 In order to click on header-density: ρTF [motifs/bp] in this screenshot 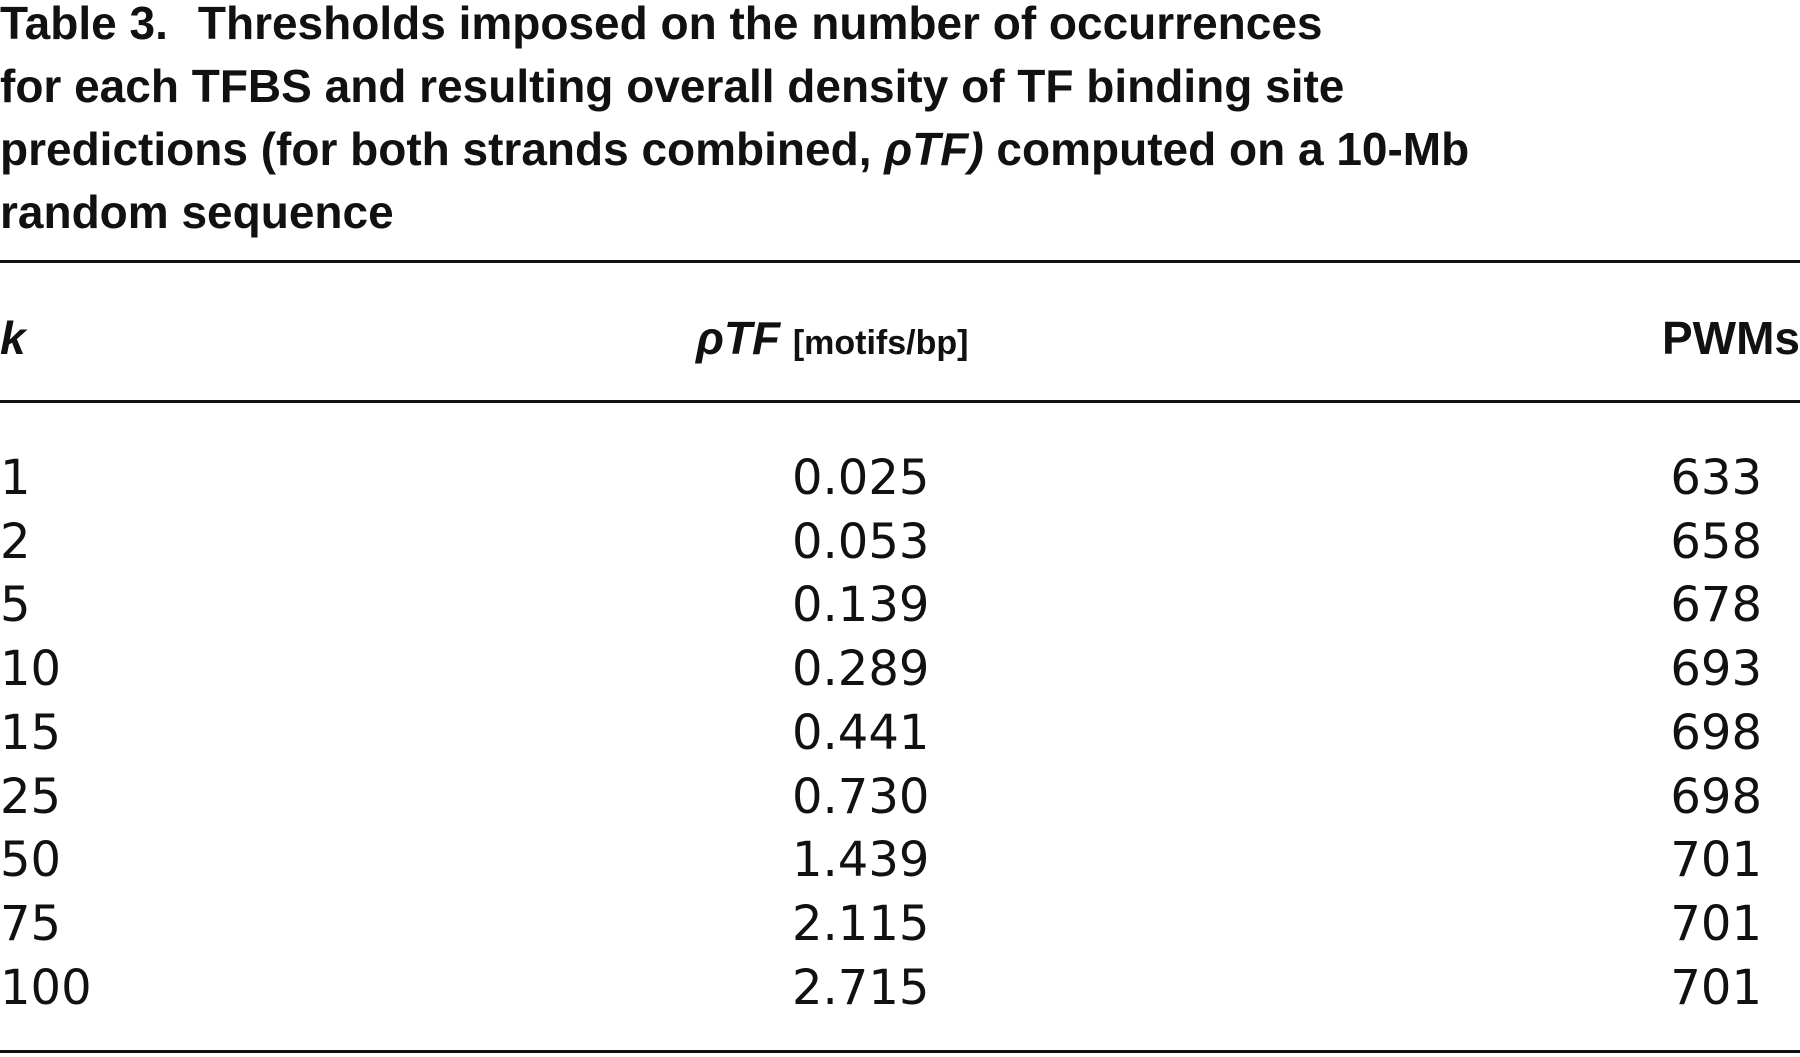, I will do `click(832, 340)`.